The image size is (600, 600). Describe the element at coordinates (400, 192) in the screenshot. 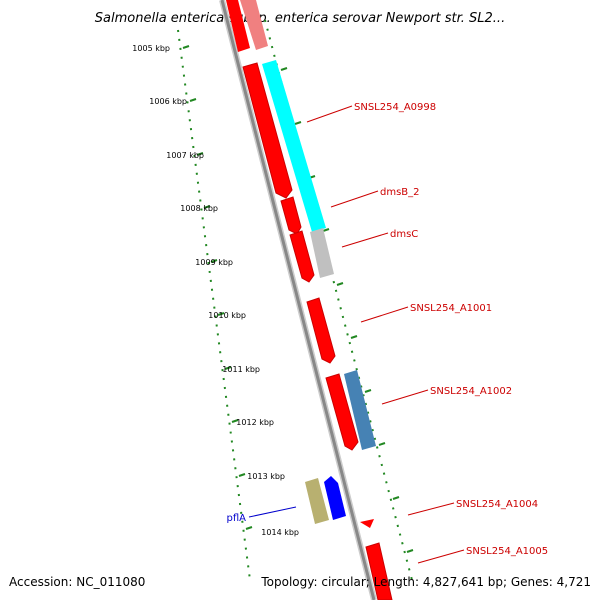

I see `label-dmsB_2: dmsB_2` at that location.